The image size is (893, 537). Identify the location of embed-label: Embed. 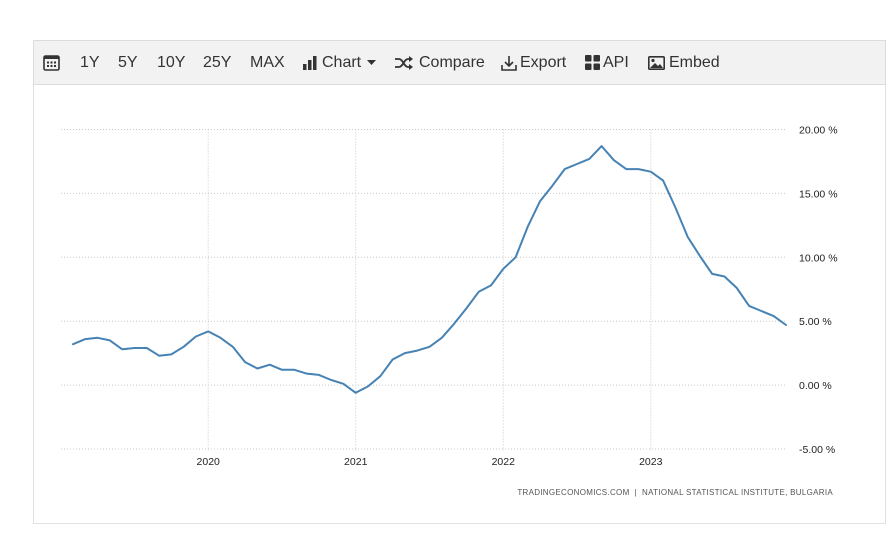
(694, 62).